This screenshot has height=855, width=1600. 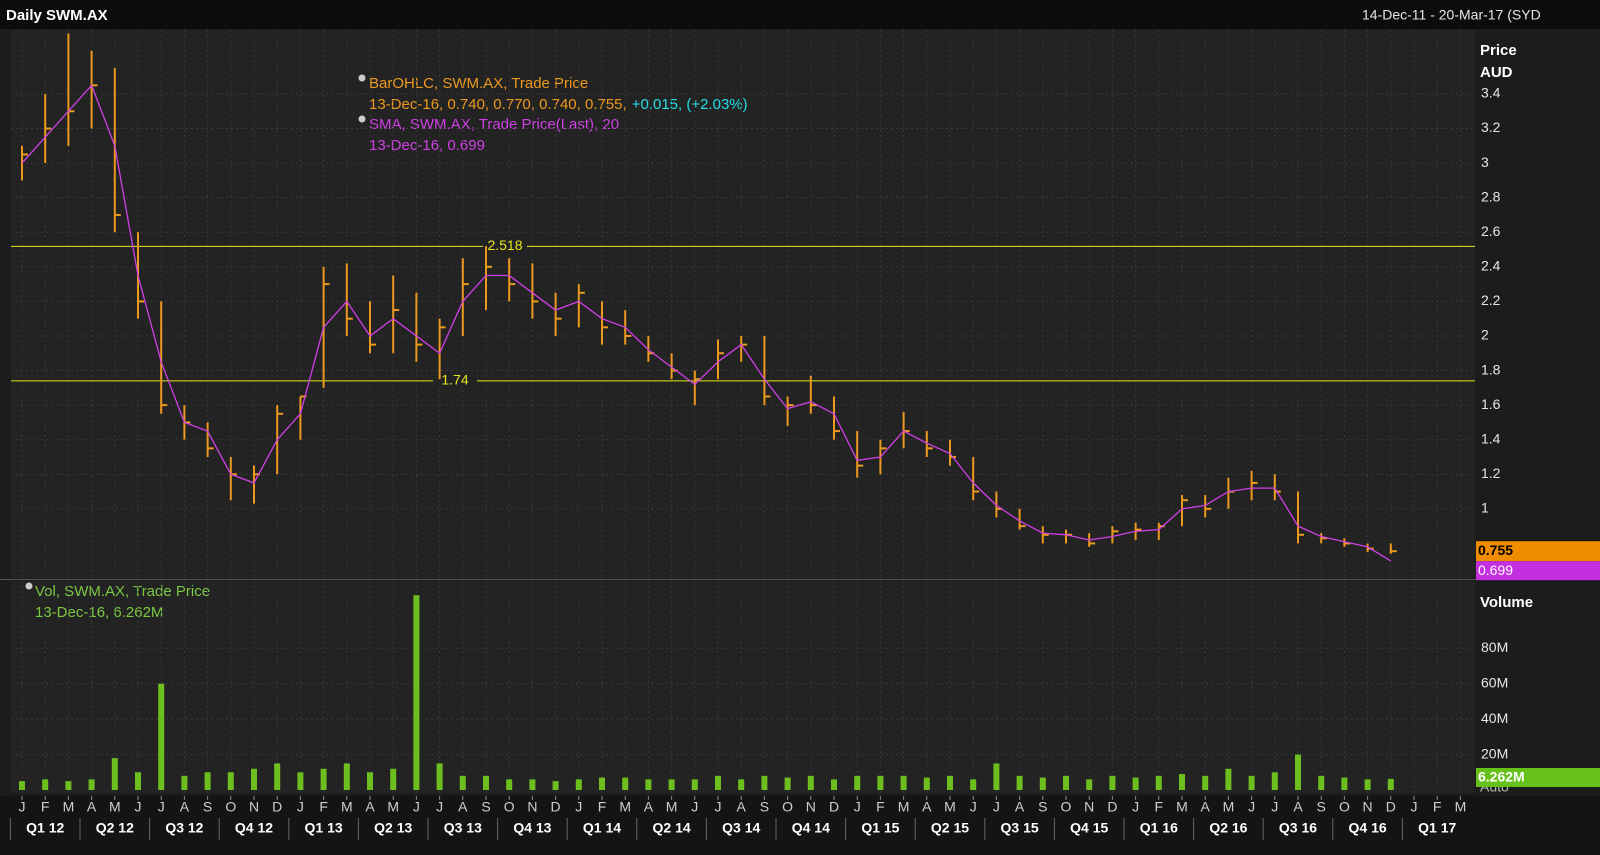 I want to click on quarter-label: Q2 13, so click(x=393, y=828).